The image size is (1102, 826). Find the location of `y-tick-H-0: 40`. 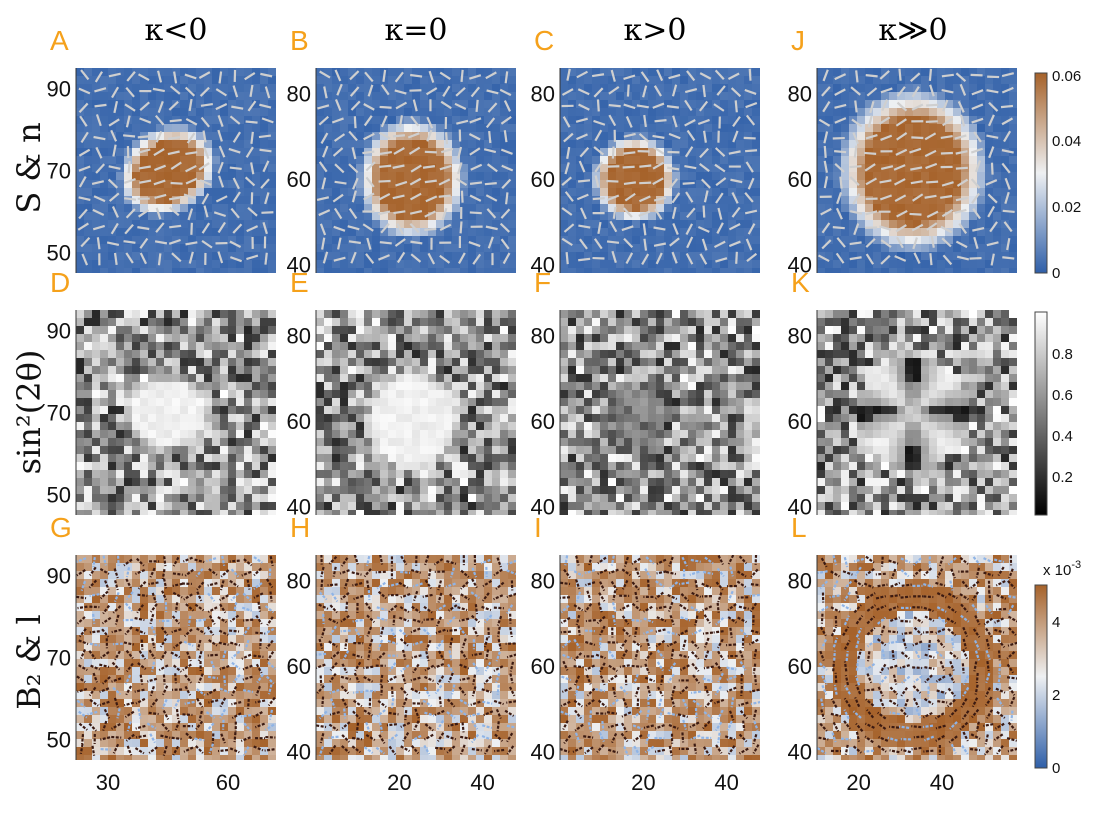

y-tick-H-0: 40 is located at coordinates (299, 751).